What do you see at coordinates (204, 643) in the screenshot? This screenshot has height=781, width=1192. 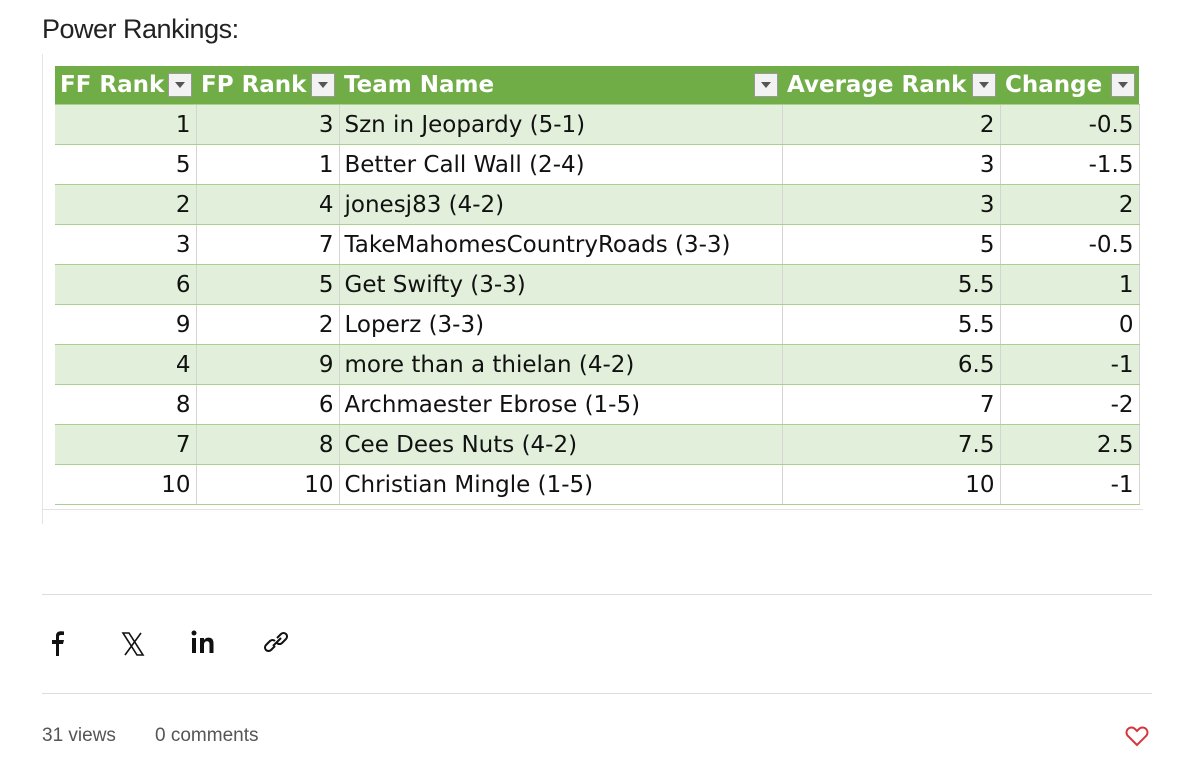 I see `share-linkedin` at bounding box center [204, 643].